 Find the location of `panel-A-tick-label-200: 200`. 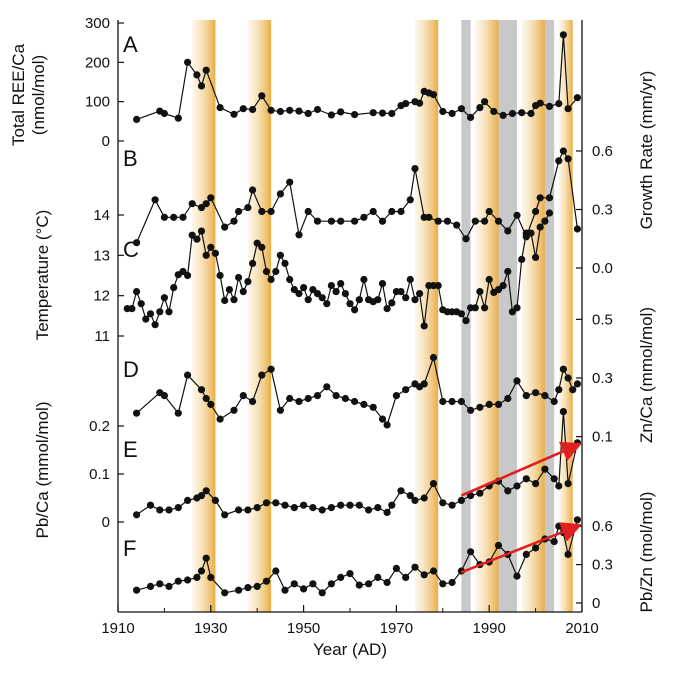

panel-A-tick-label-200: 200 is located at coordinates (97, 62).